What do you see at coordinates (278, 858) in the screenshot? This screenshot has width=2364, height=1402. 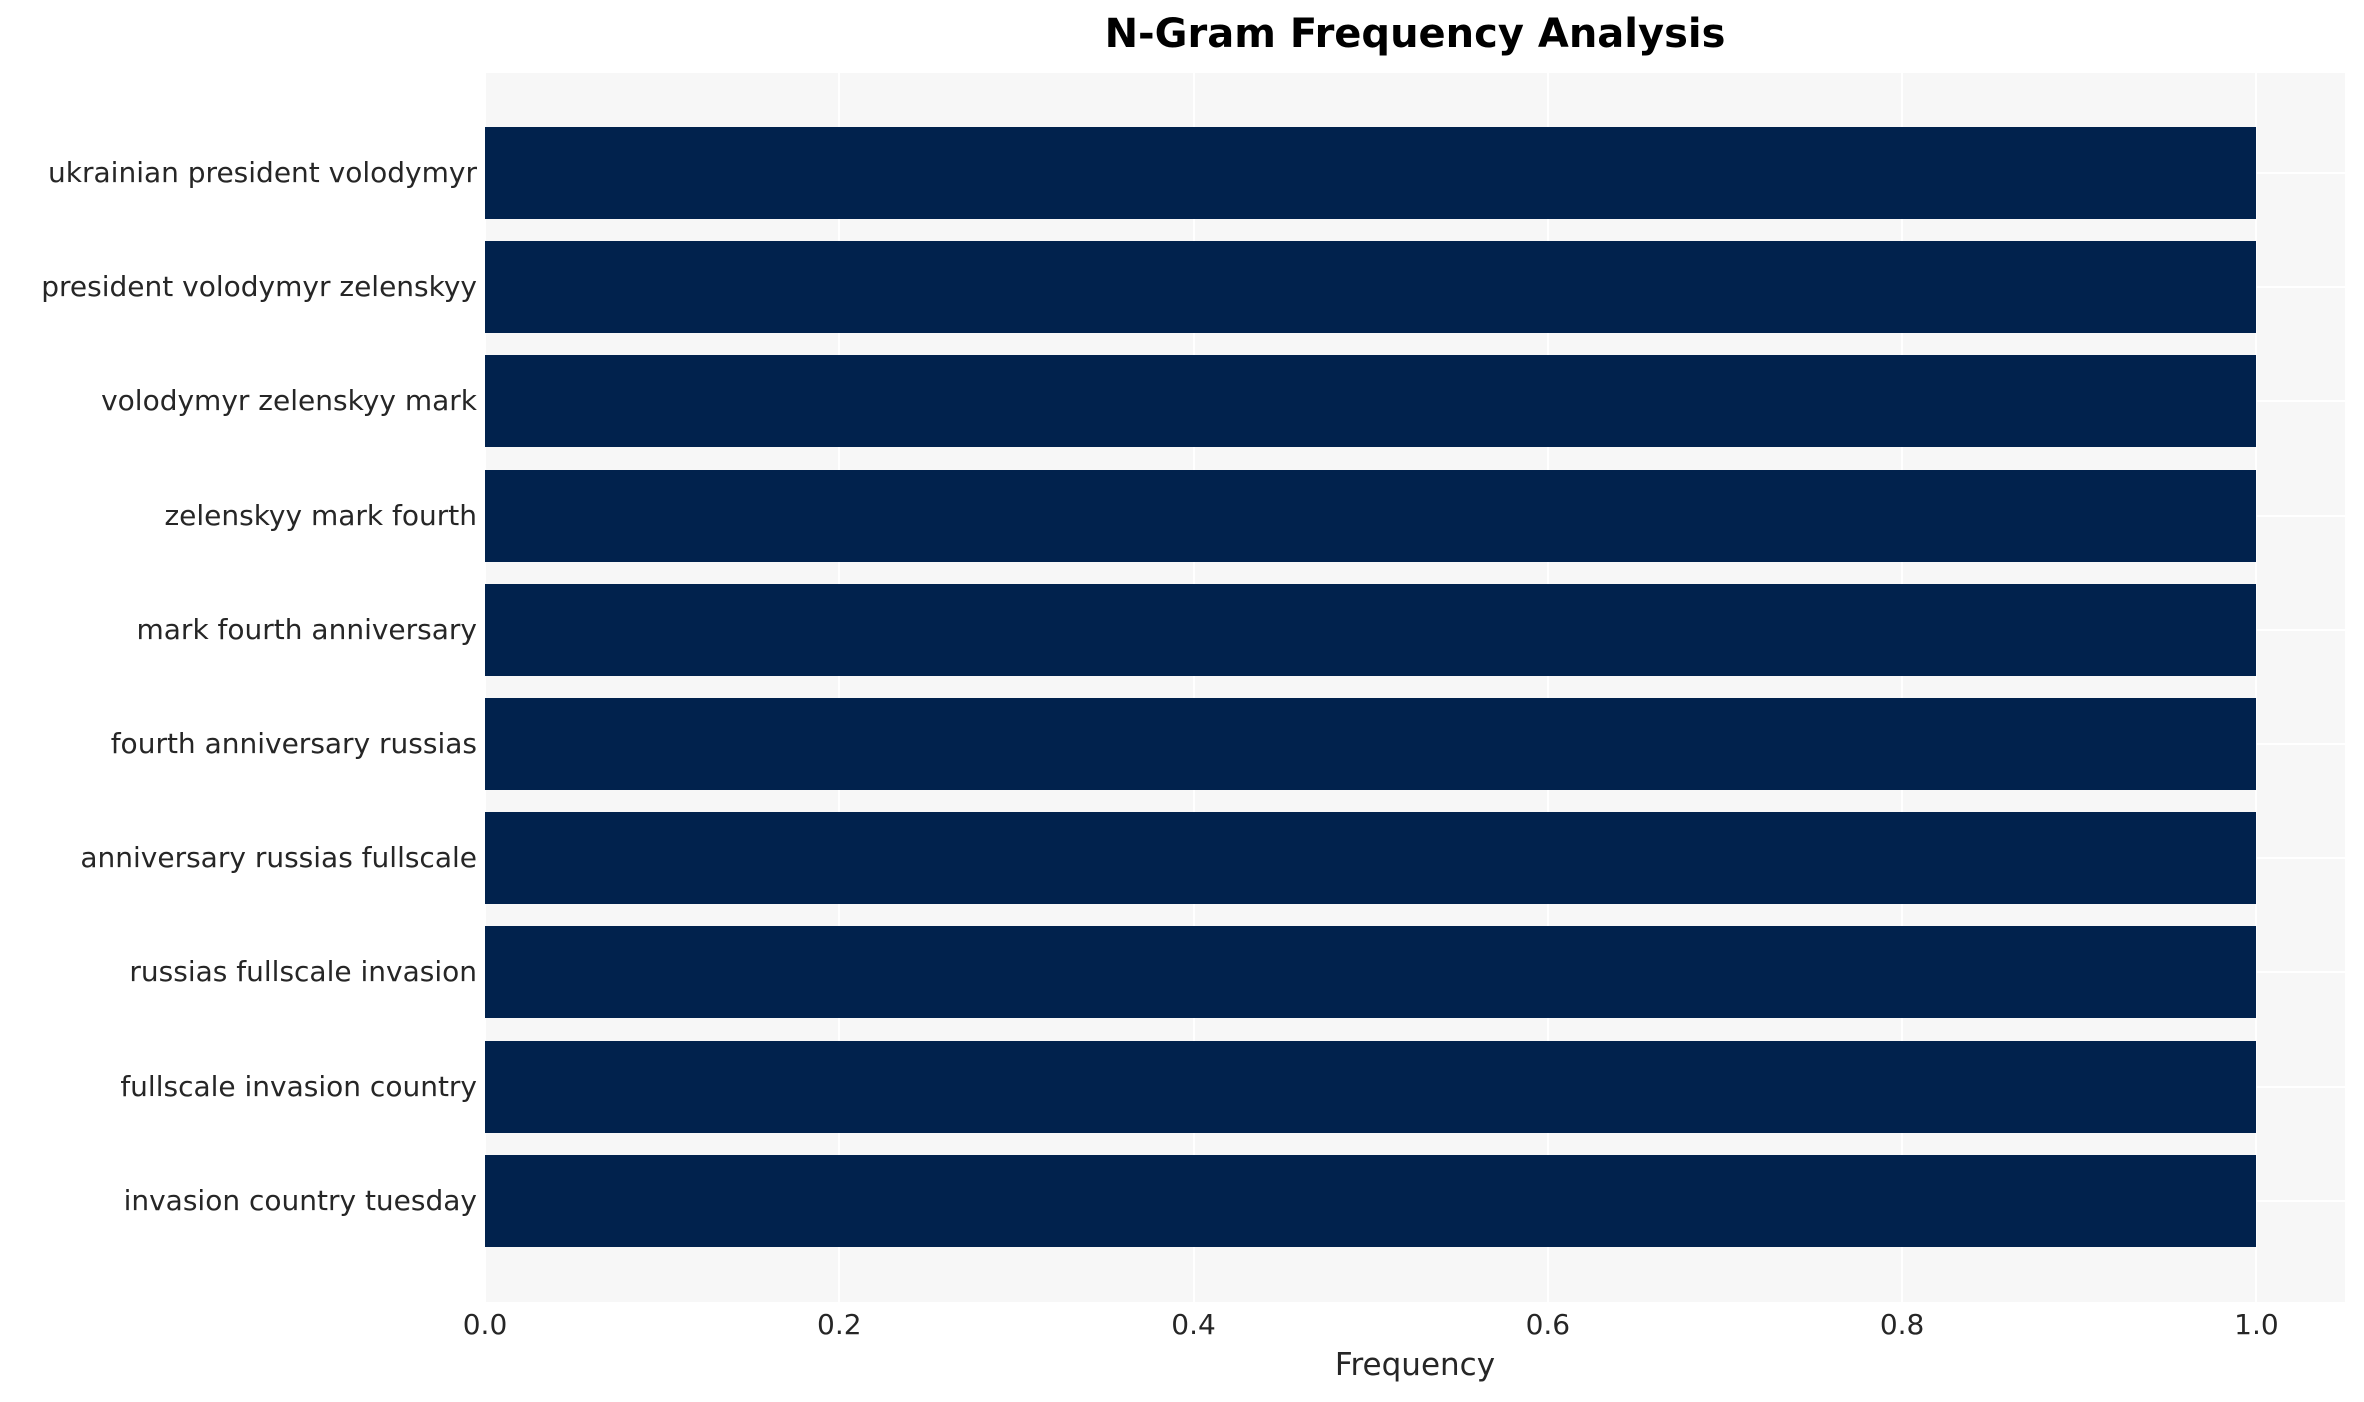 I see `y-tick-label: anniversary russias fullscale` at bounding box center [278, 858].